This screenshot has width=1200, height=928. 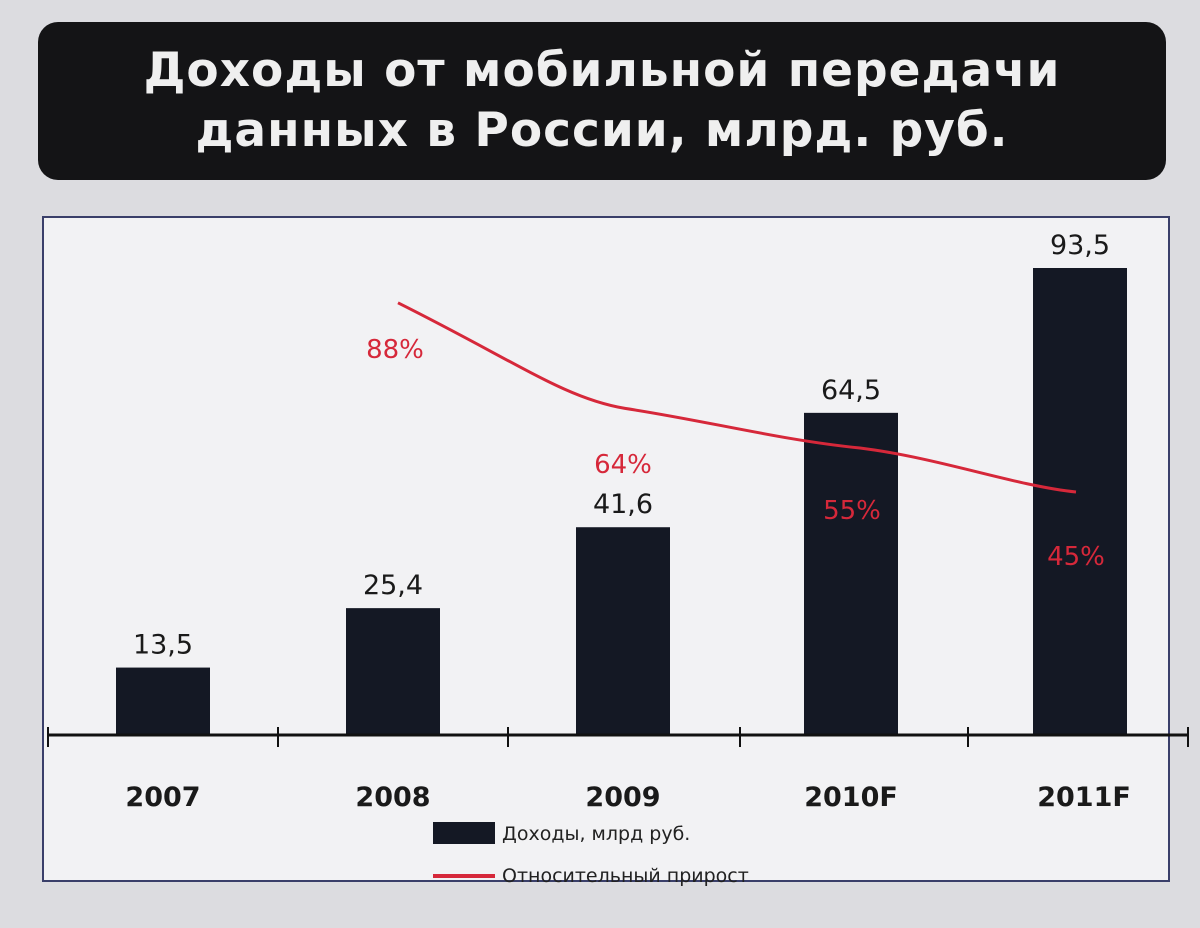 I want to click on growth-label-2010F: 55%, so click(x=852, y=511).